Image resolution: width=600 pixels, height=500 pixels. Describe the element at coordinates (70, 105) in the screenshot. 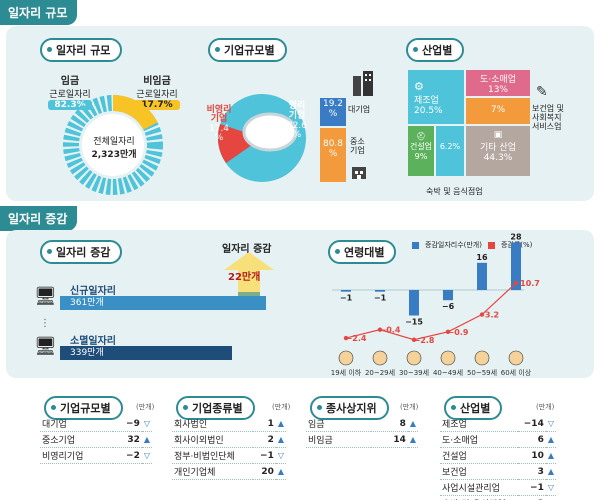

I see `wage-pct: 82.3%` at that location.